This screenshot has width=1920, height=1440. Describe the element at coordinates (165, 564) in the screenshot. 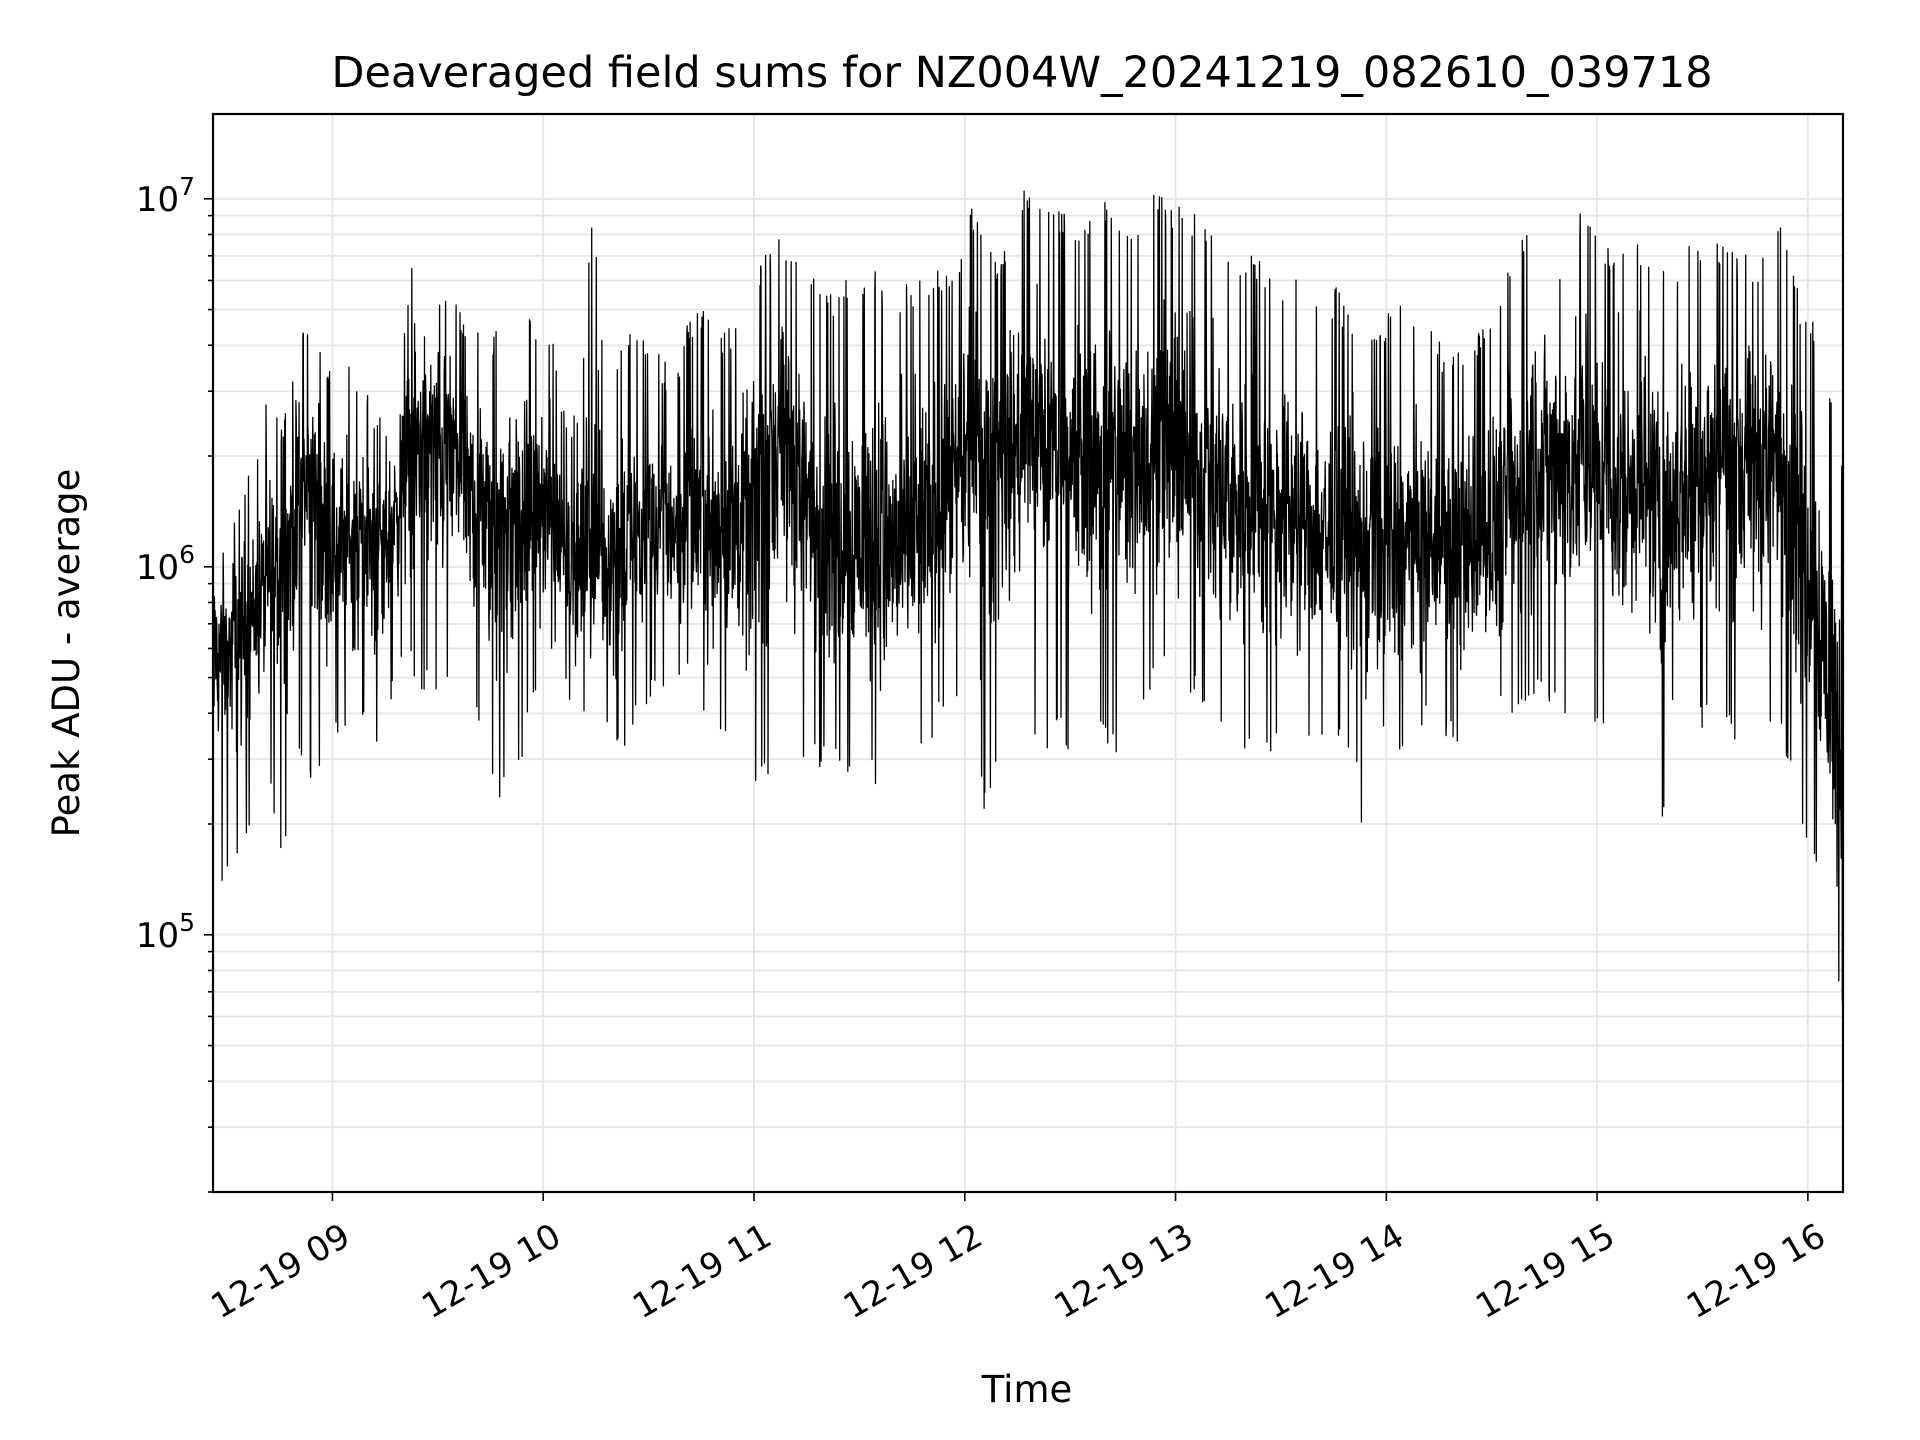

I see `y-tick-label: 10⁶` at that location.